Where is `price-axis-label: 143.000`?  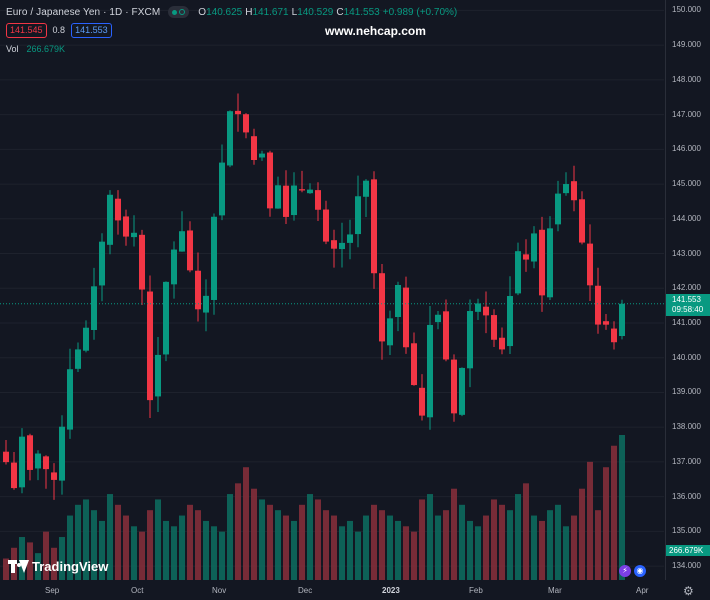 price-axis-label: 143.000 is located at coordinates (686, 253).